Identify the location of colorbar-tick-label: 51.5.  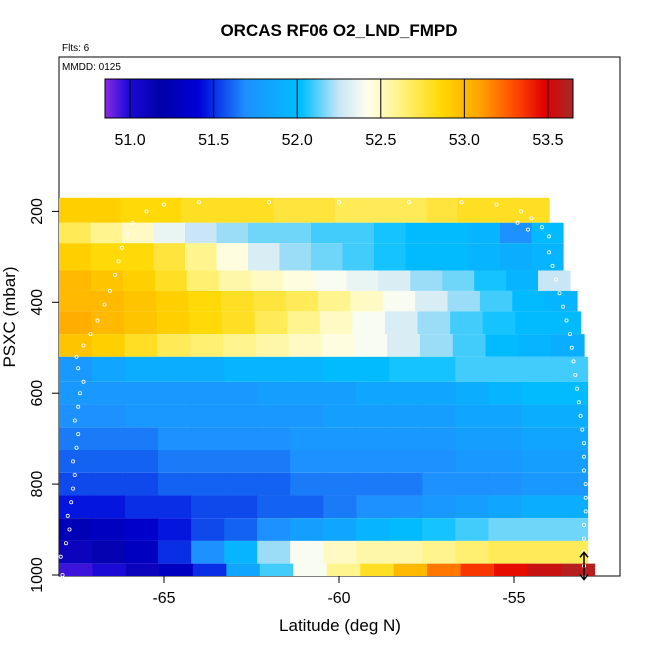
(213, 140).